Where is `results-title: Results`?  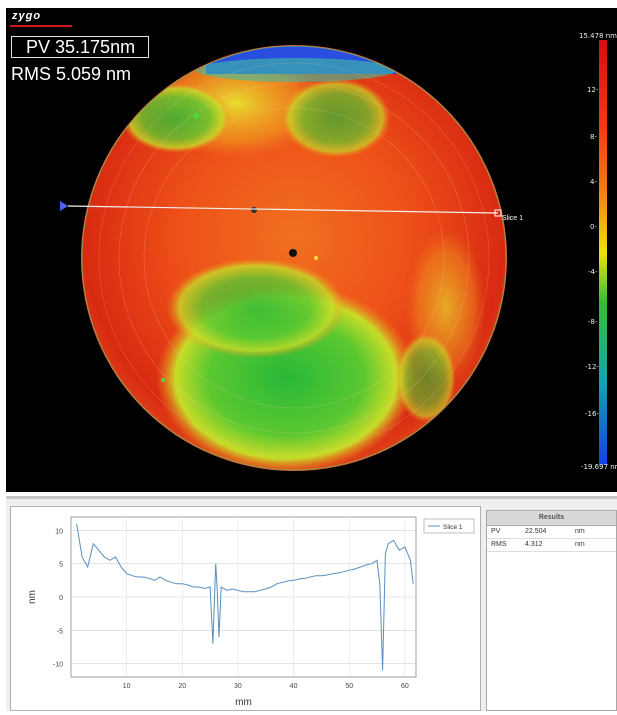
results-title: Results is located at coordinates (551, 518).